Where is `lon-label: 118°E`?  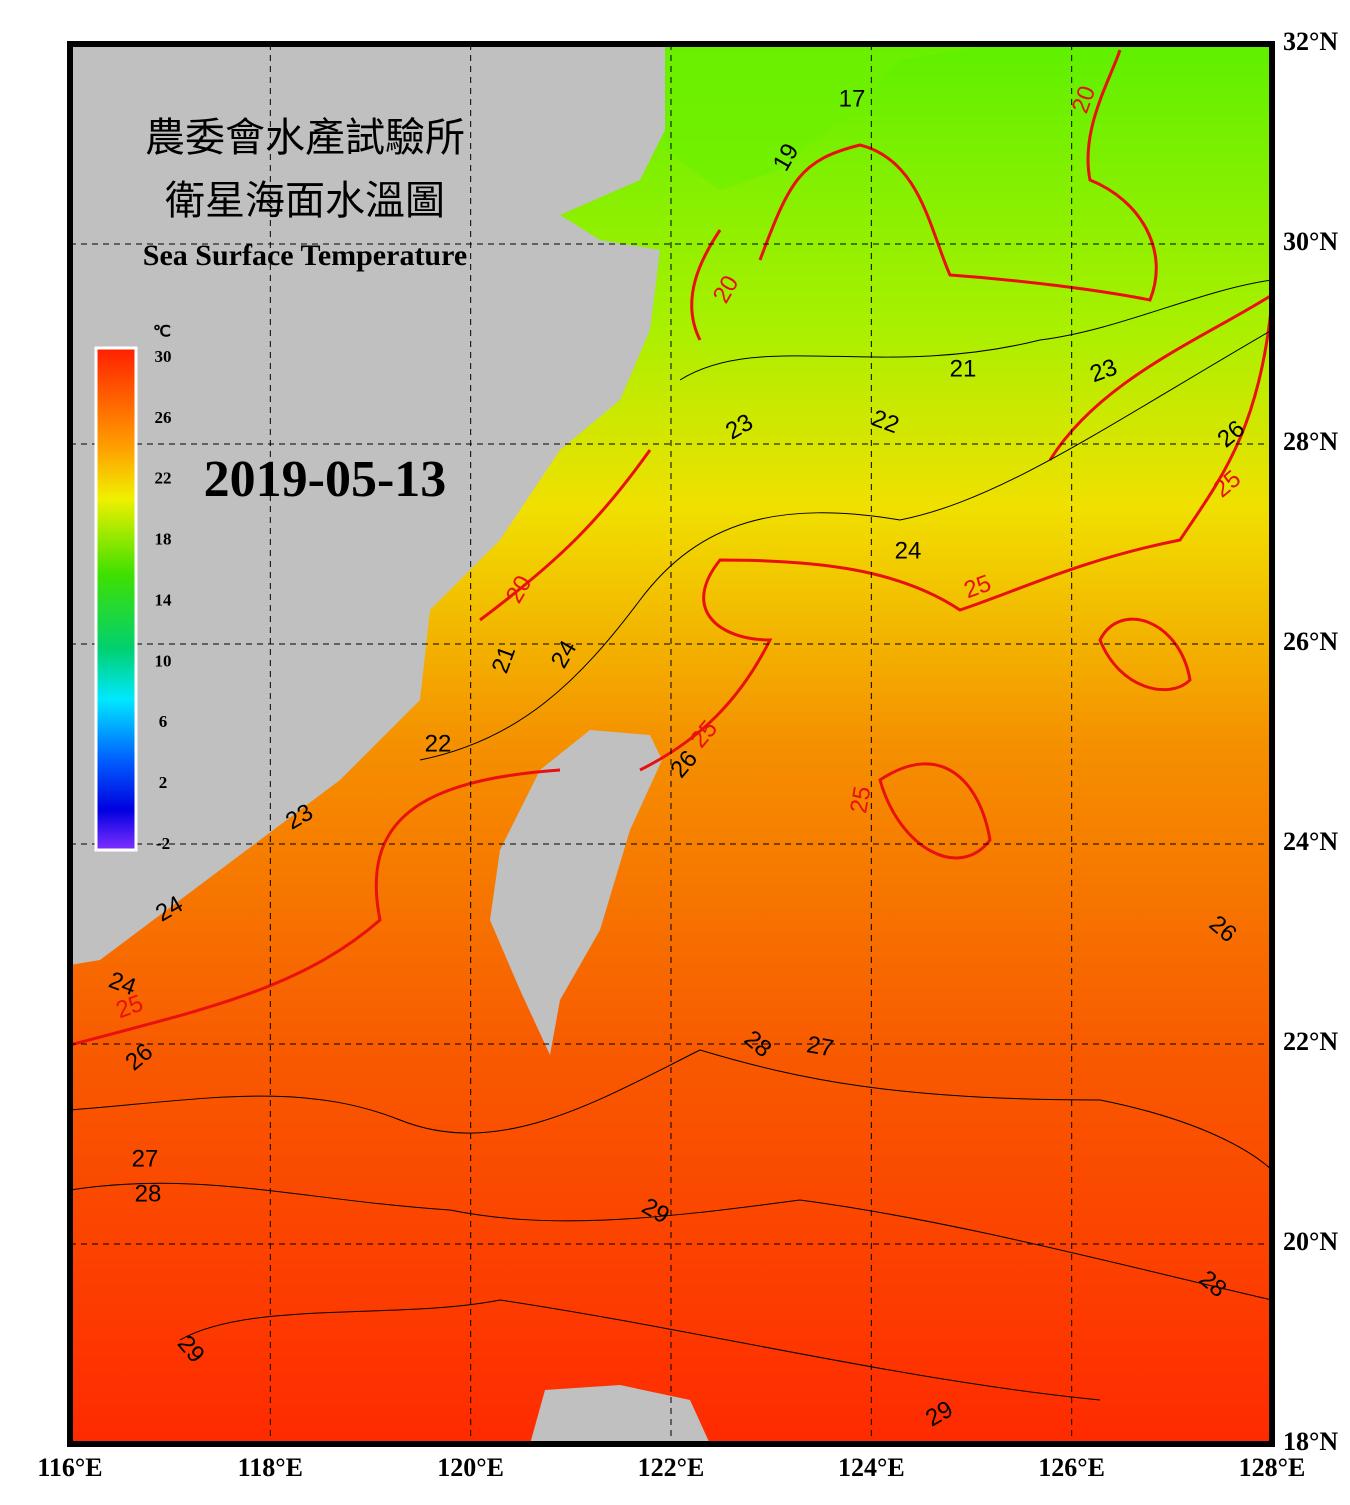
lon-label: 118°E is located at coordinates (270, 1467).